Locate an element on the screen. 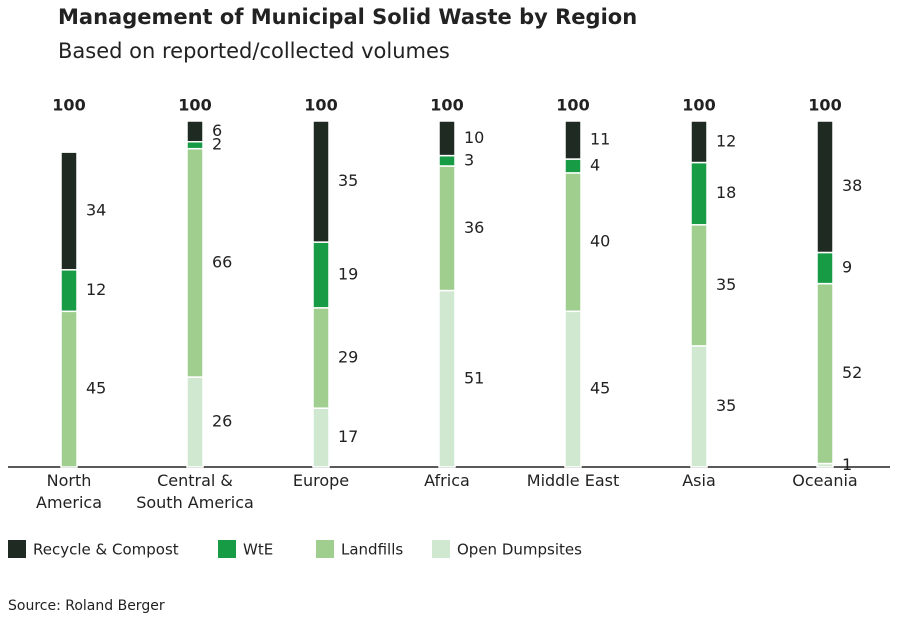 Image resolution: width=900 pixels, height=620 pixels. value-label: 6 is located at coordinates (217, 130).